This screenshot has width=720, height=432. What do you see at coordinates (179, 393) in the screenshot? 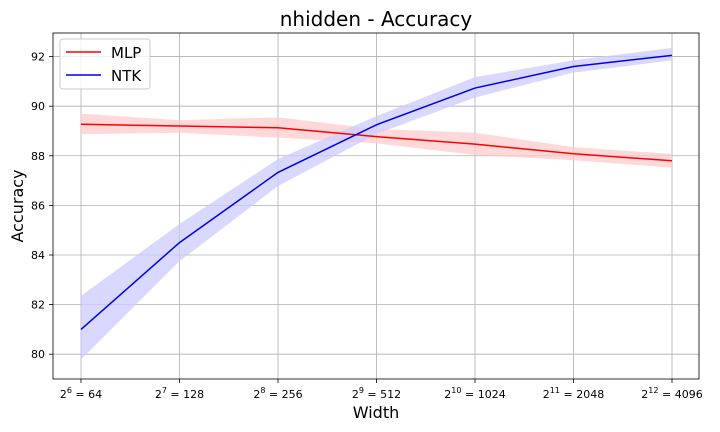
I see `x-tick-label: 27 = 128` at bounding box center [179, 393].